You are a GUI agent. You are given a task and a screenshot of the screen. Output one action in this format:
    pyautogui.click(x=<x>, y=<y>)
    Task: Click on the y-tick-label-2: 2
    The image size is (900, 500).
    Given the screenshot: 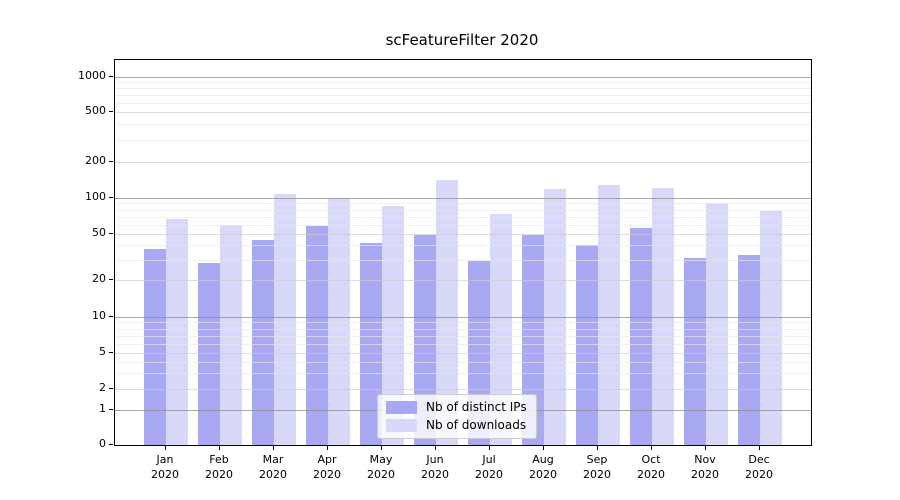 What is the action you would take?
    pyautogui.click(x=102, y=387)
    